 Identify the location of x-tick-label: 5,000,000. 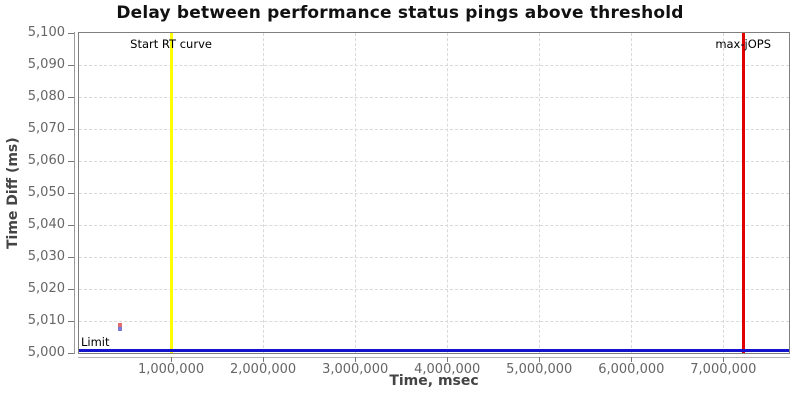
(539, 369).